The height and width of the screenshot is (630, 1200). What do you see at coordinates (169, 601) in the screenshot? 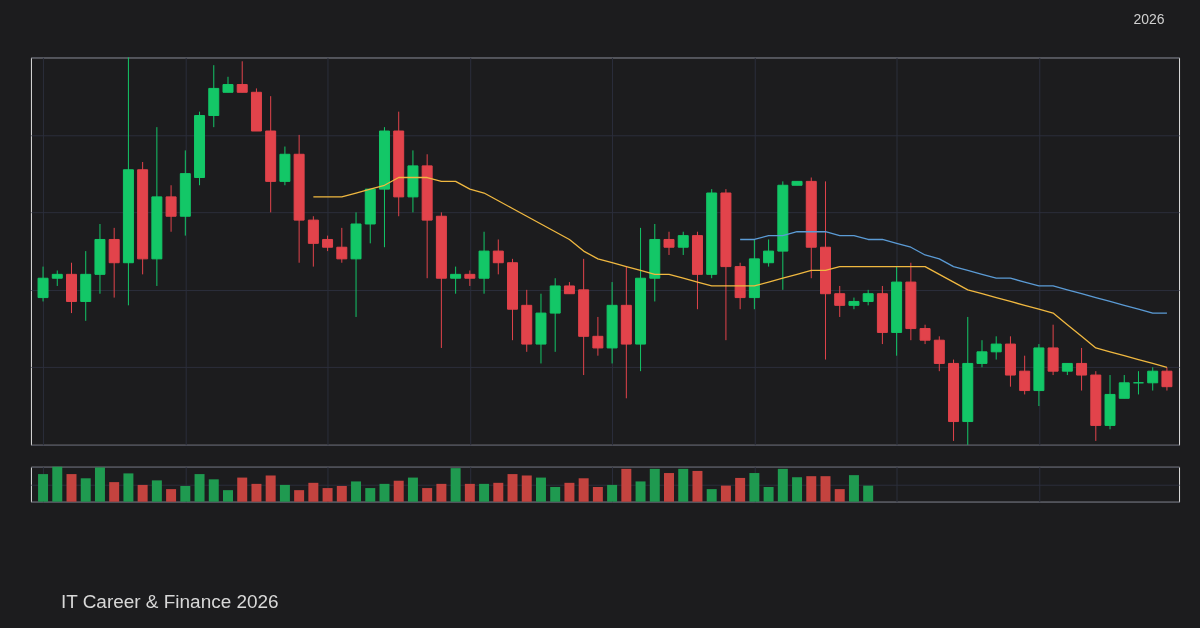
I see `text: IT Career & Finance 2026` at bounding box center [169, 601].